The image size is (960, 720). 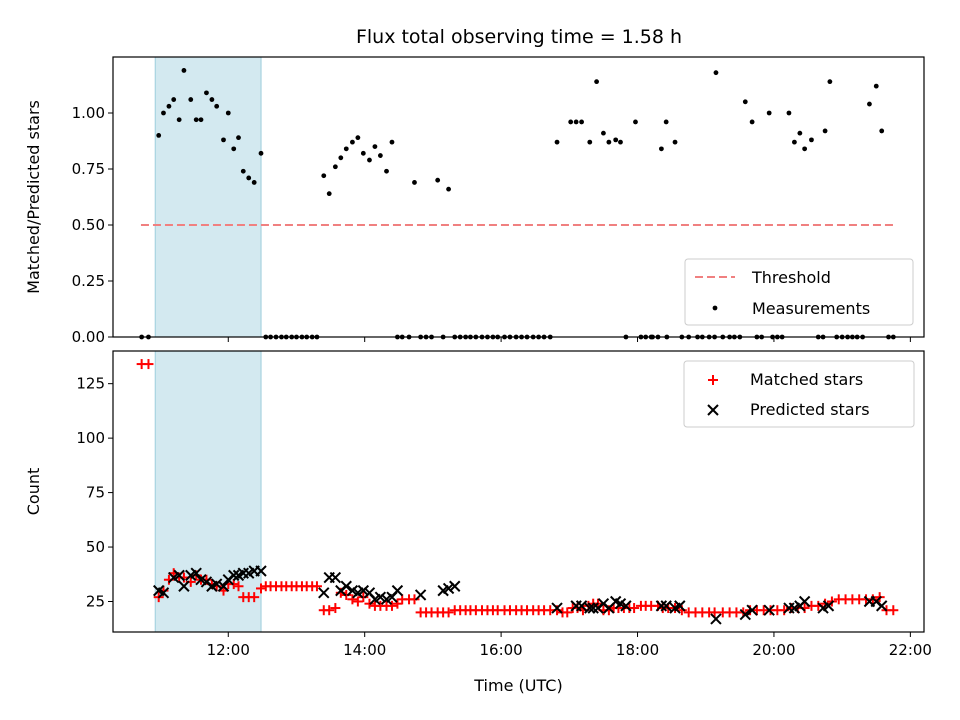 I want to click on x-tick-label: 20:00, so click(x=773, y=650).